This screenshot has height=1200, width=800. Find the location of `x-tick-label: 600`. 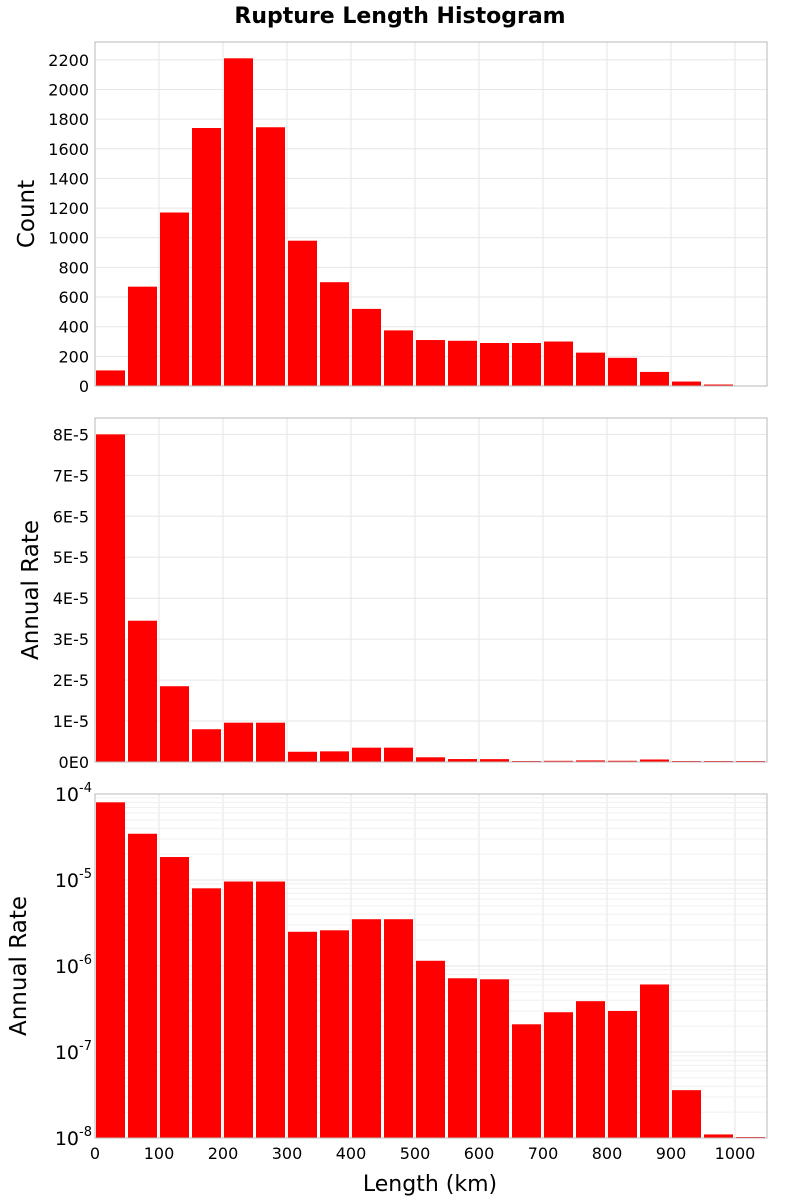

x-tick-label: 600 is located at coordinates (479, 1153).